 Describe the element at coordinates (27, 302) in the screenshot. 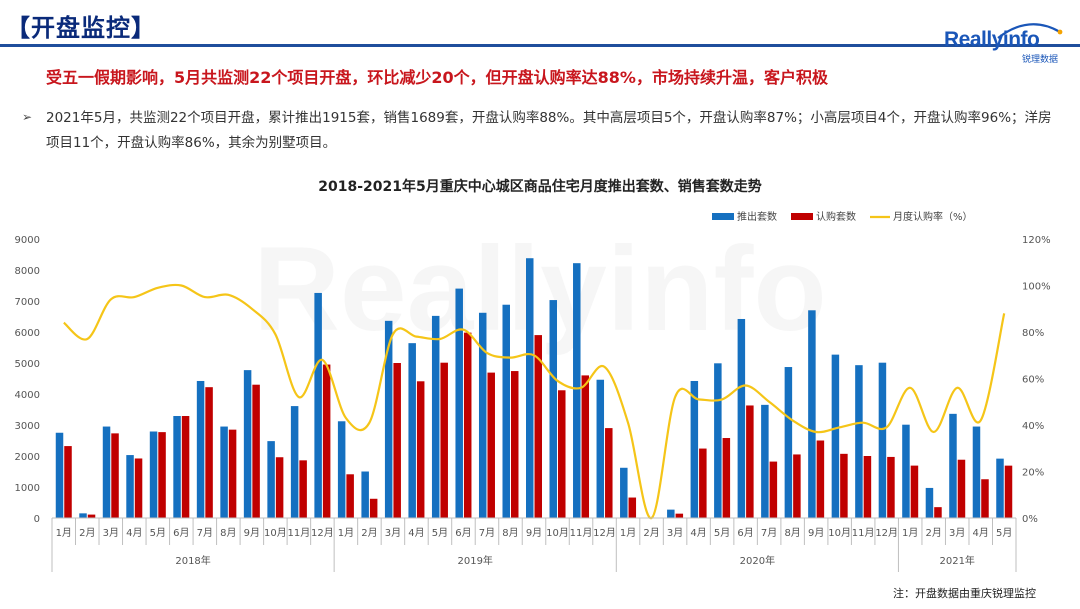

I see `y-left-tick-label: 7000` at that location.